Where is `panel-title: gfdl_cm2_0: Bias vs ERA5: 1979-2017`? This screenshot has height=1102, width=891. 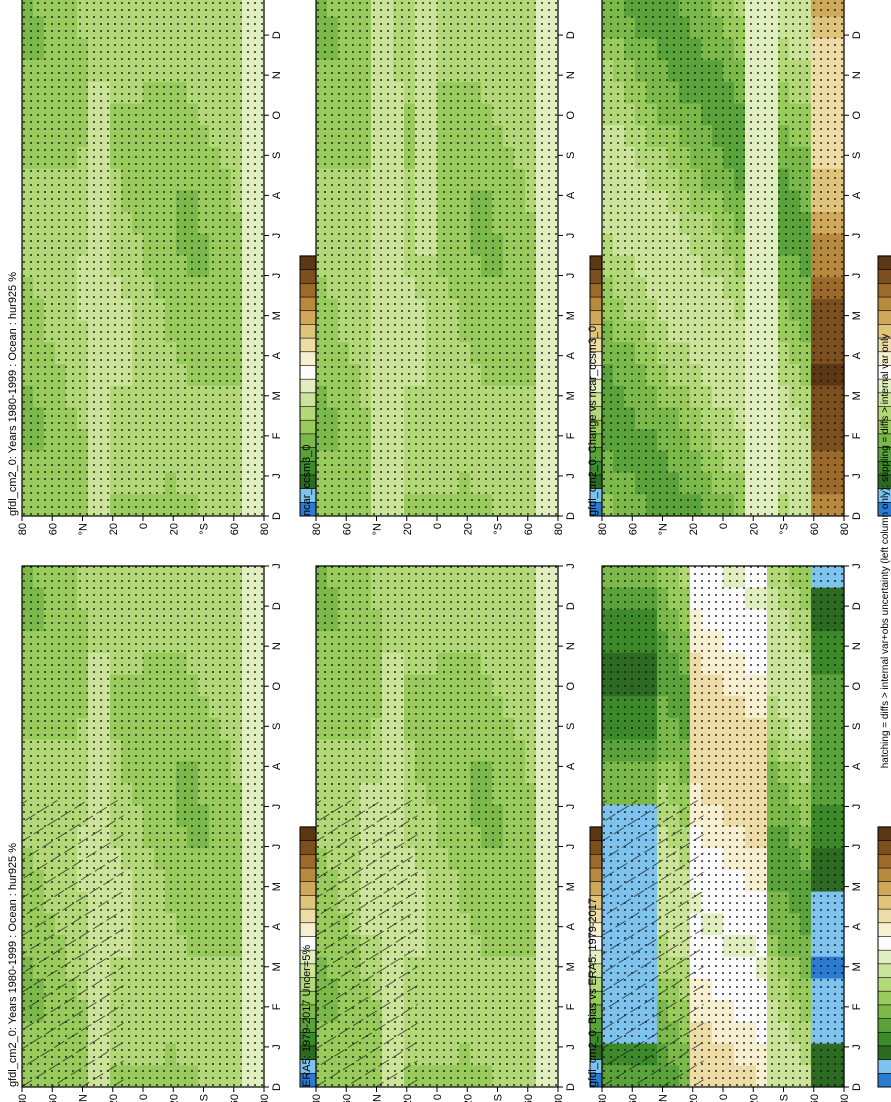
panel-title: gfdl_cm2_0: Bias vs ERA5: 1979-2017 is located at coordinates (593, 992).